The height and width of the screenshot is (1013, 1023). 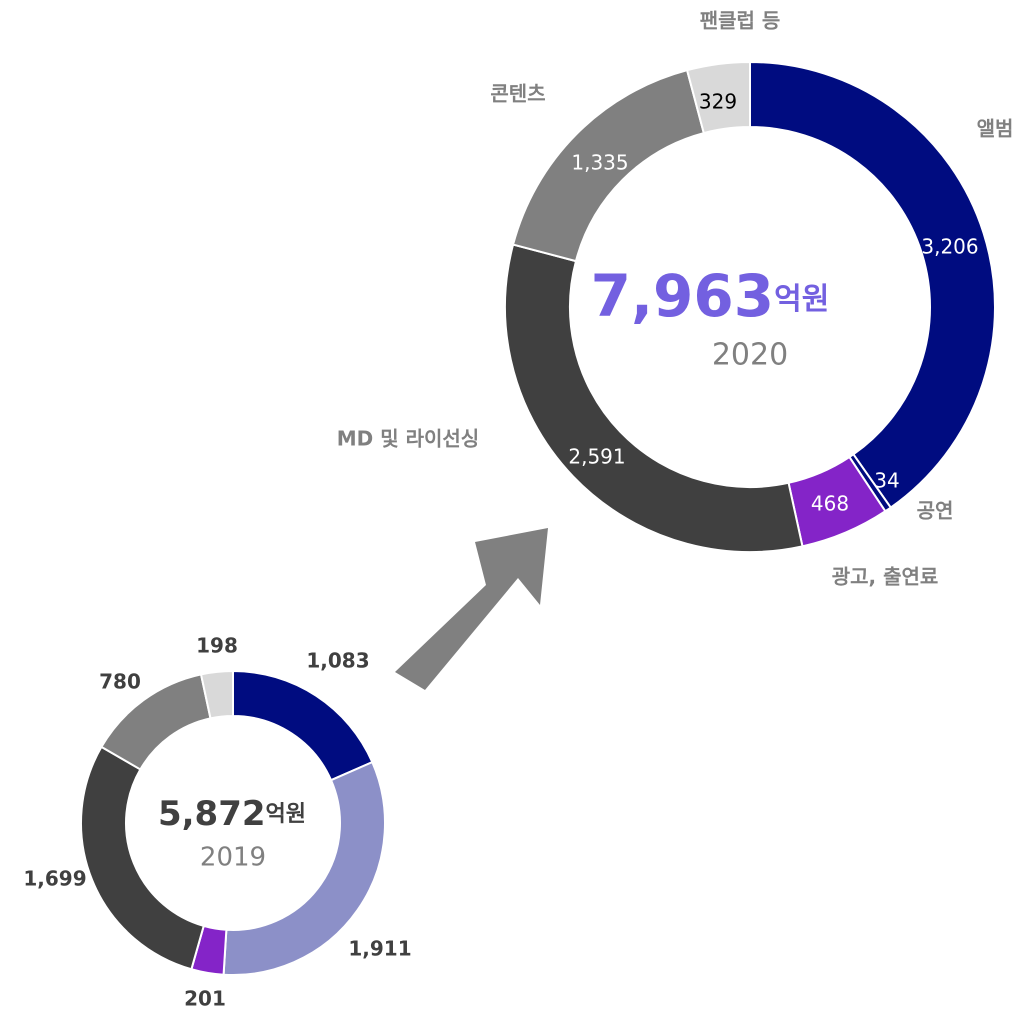 What do you see at coordinates (408, 439) in the screenshot?
I see `category-label: MD 및 라이선싱` at bounding box center [408, 439].